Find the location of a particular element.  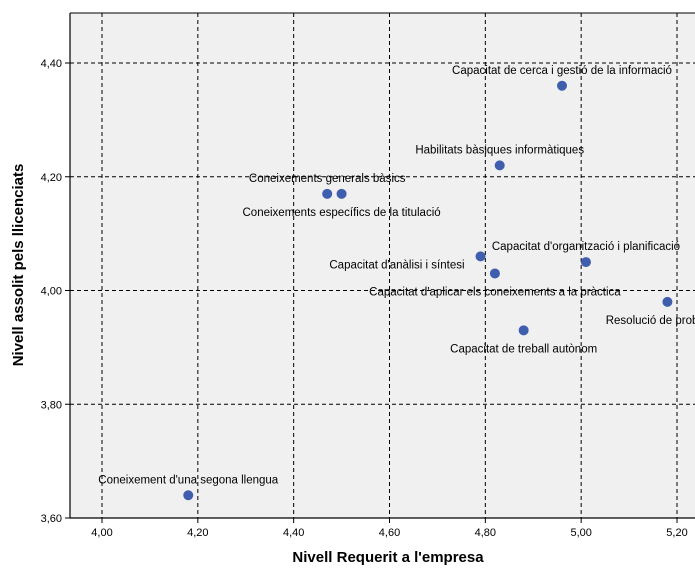

point-label: Capacitat d'organització i planificació is located at coordinates (586, 247).